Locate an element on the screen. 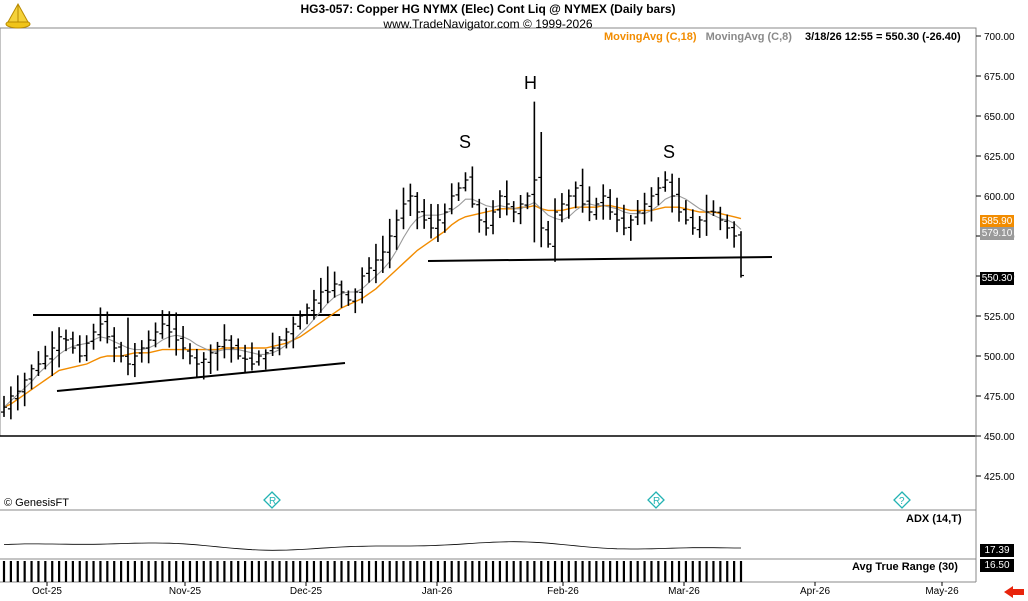 The width and height of the screenshot is (1028, 601). left-shoulder-label: S is located at coordinates (465, 142).